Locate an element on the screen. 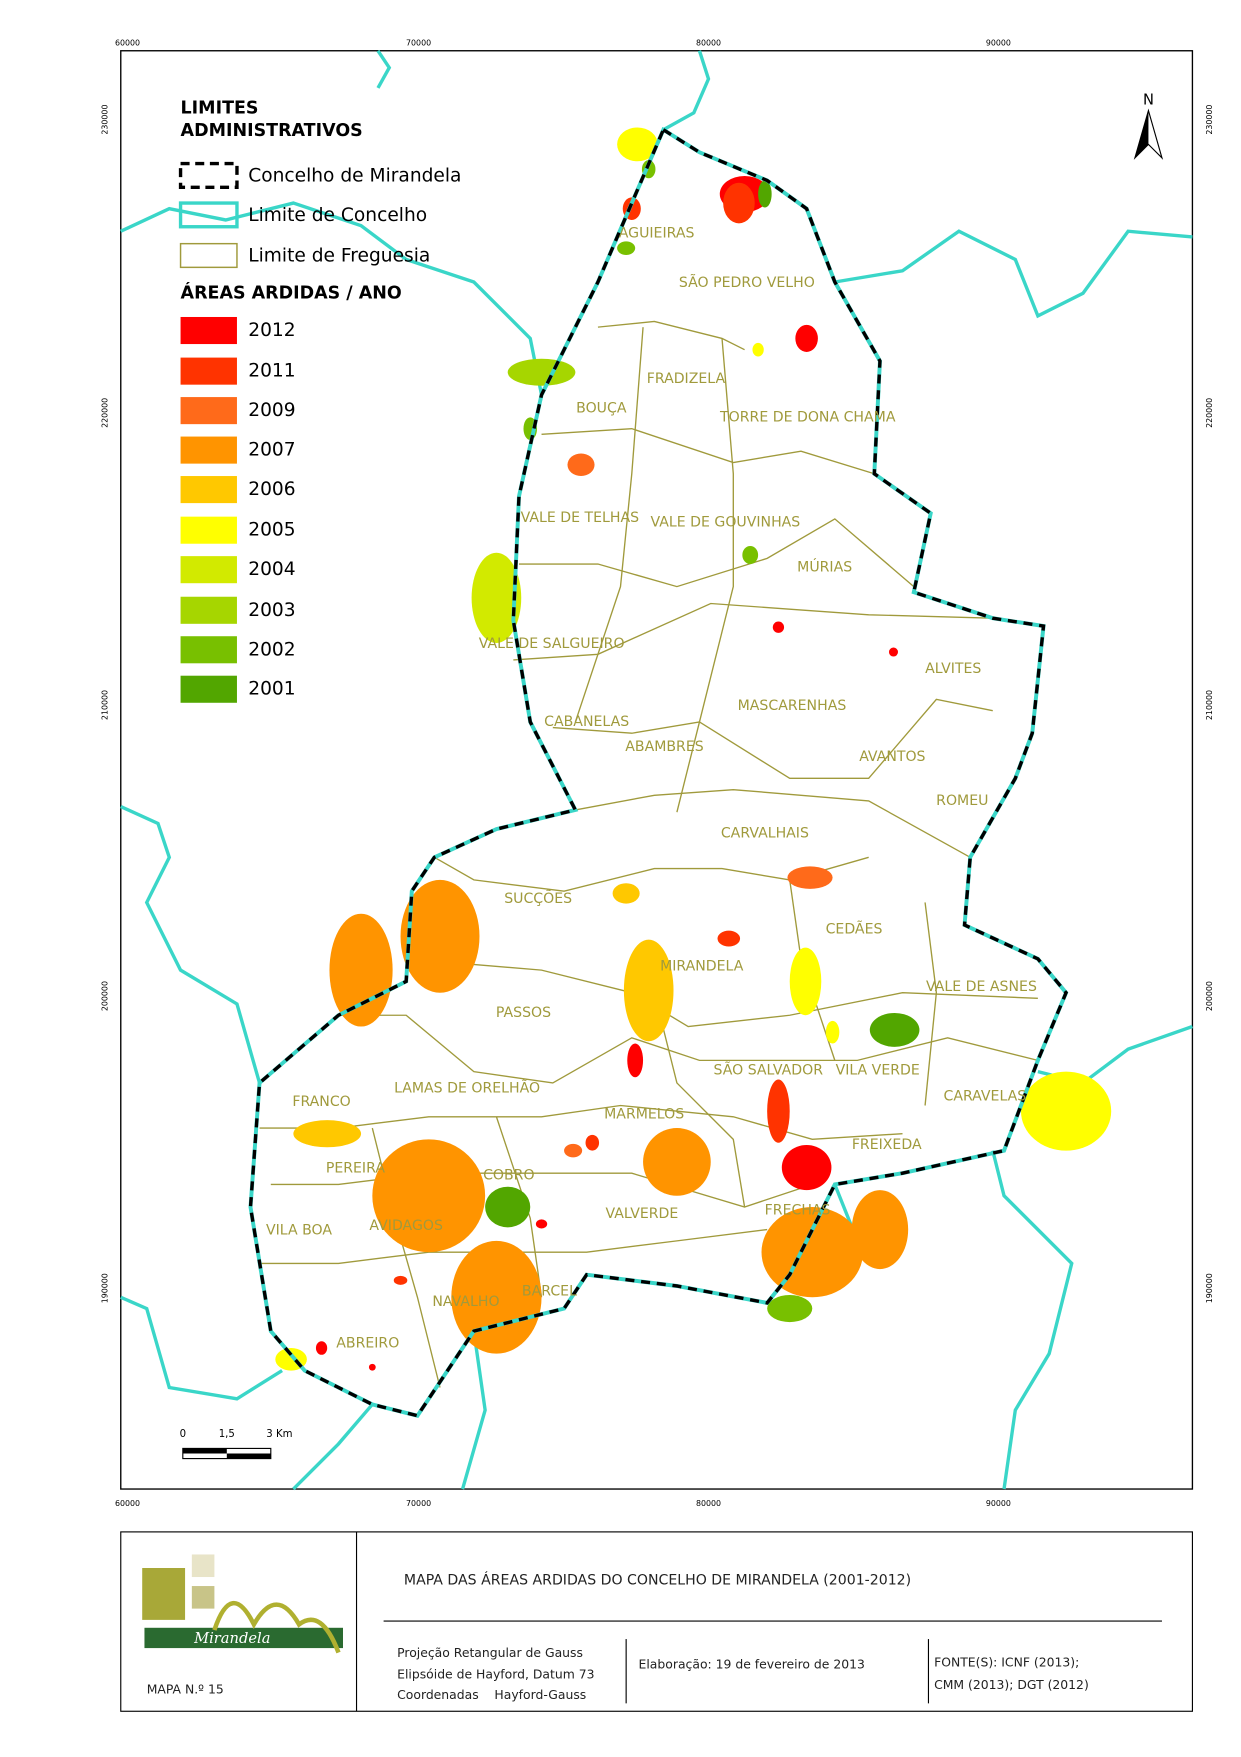 This screenshot has height=1757, width=1241. parish-label: VALE DE GOUVINHAS is located at coordinates (726, 522).